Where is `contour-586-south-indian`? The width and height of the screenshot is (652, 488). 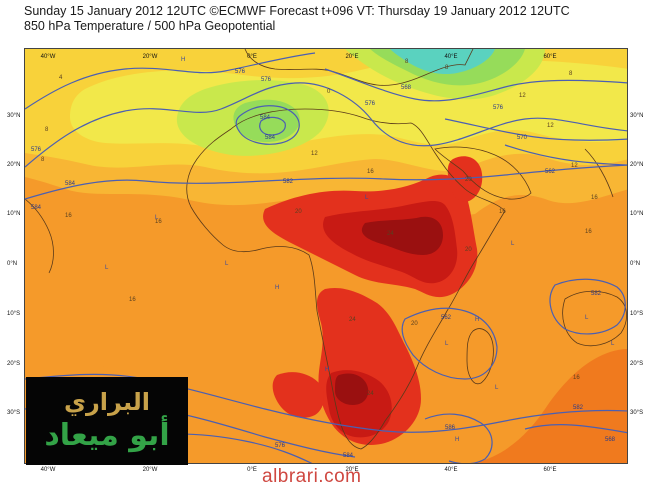
contour-586-south-indian is located at coordinates (449, 343).